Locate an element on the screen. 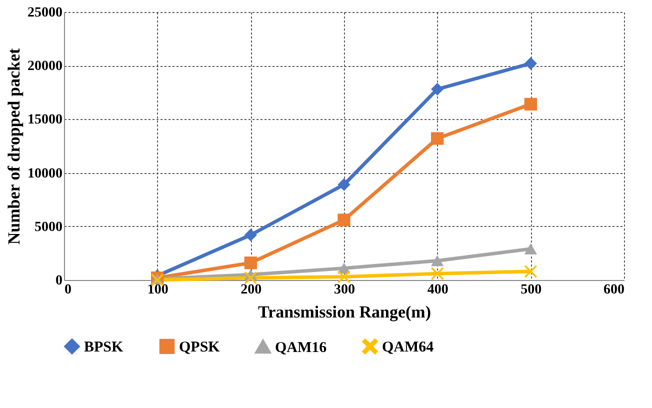  y-tick-label: 15000 is located at coordinates (45, 120).